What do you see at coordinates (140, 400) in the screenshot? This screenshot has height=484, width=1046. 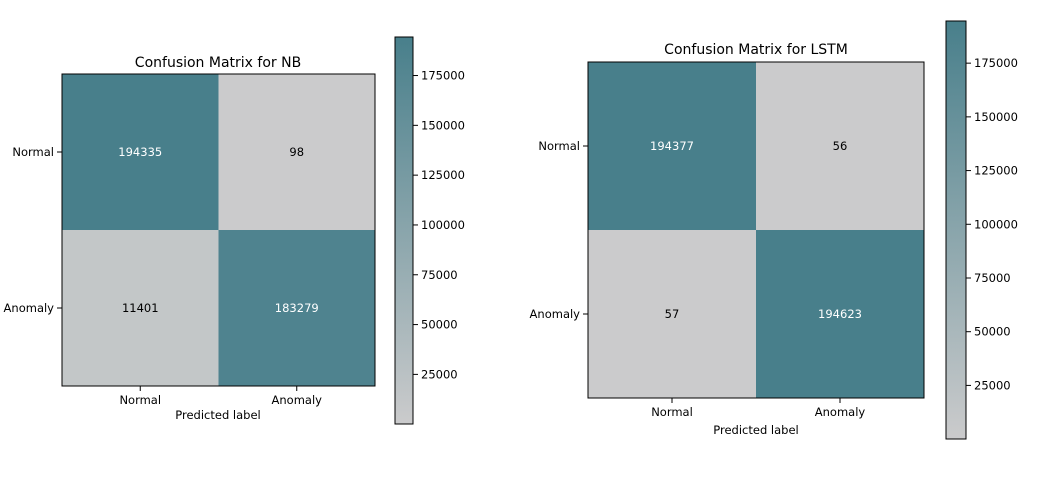 I see `nb-x-tick-label: Normal` at bounding box center [140, 400].